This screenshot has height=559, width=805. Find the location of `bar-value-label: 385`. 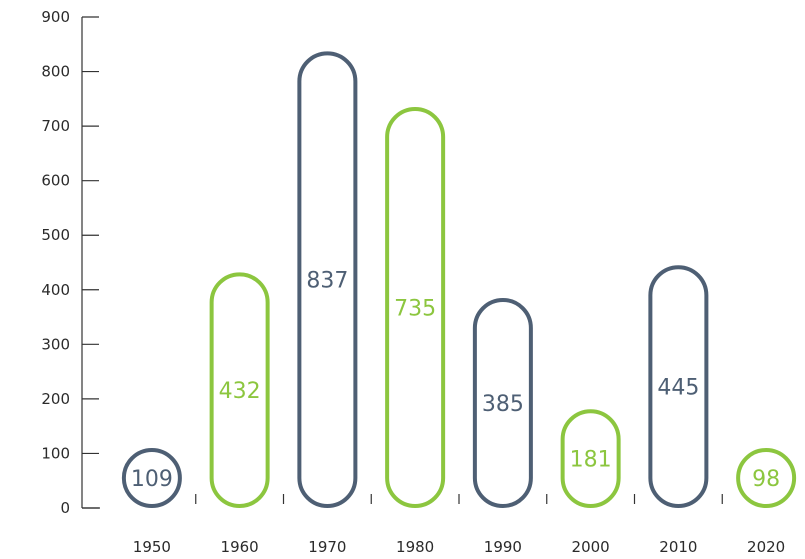

bar-value-label: 385 is located at coordinates (503, 404).